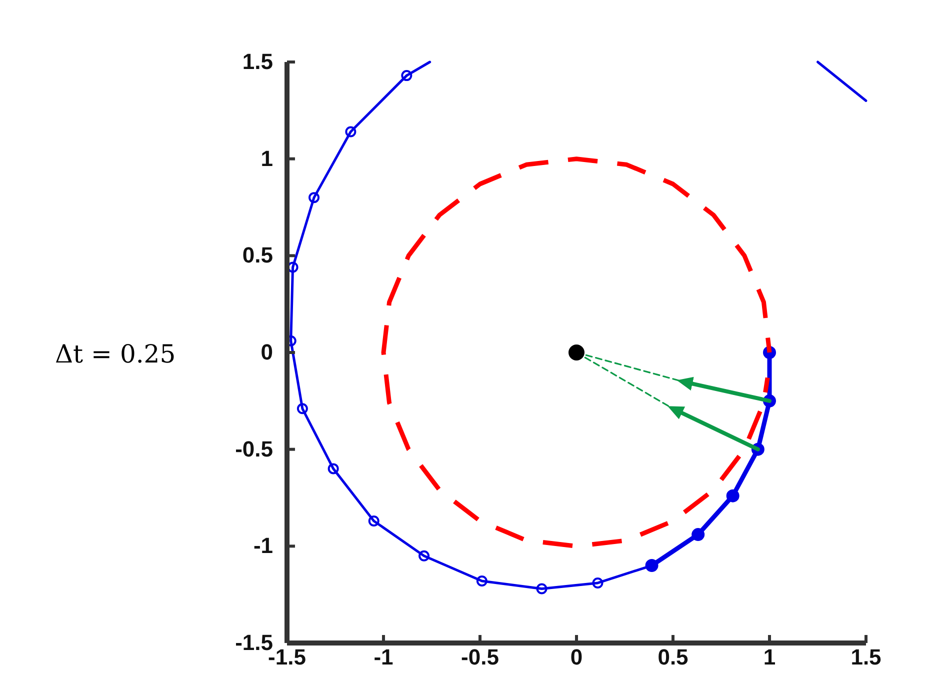 This screenshot has width=929, height=697. Describe the element at coordinates (769, 657) in the screenshot. I see `x-tick-label: 1` at that location.